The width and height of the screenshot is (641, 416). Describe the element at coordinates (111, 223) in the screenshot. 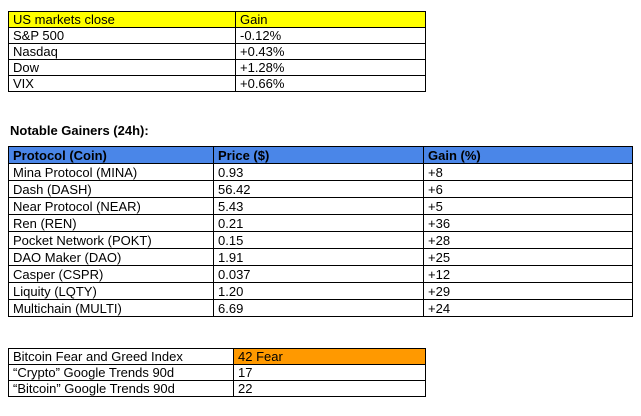

I see `protocol-name: Ren (REN)` at that location.